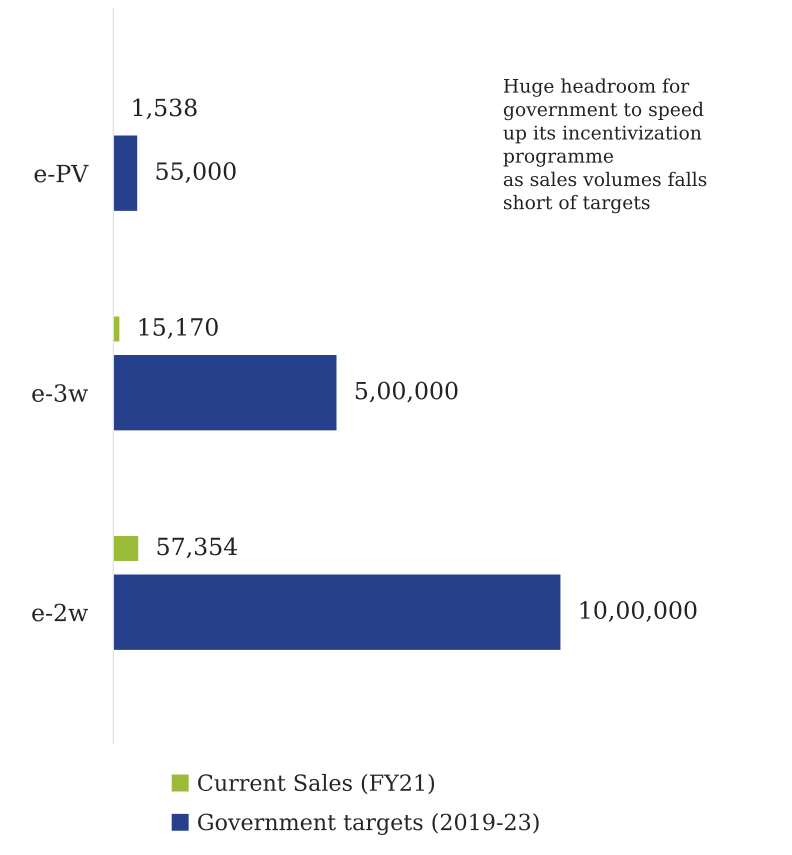 The height and width of the screenshot is (855, 792). Describe the element at coordinates (316, 784) in the screenshot. I see `legend-label: Current Sales (FY21)` at that location.